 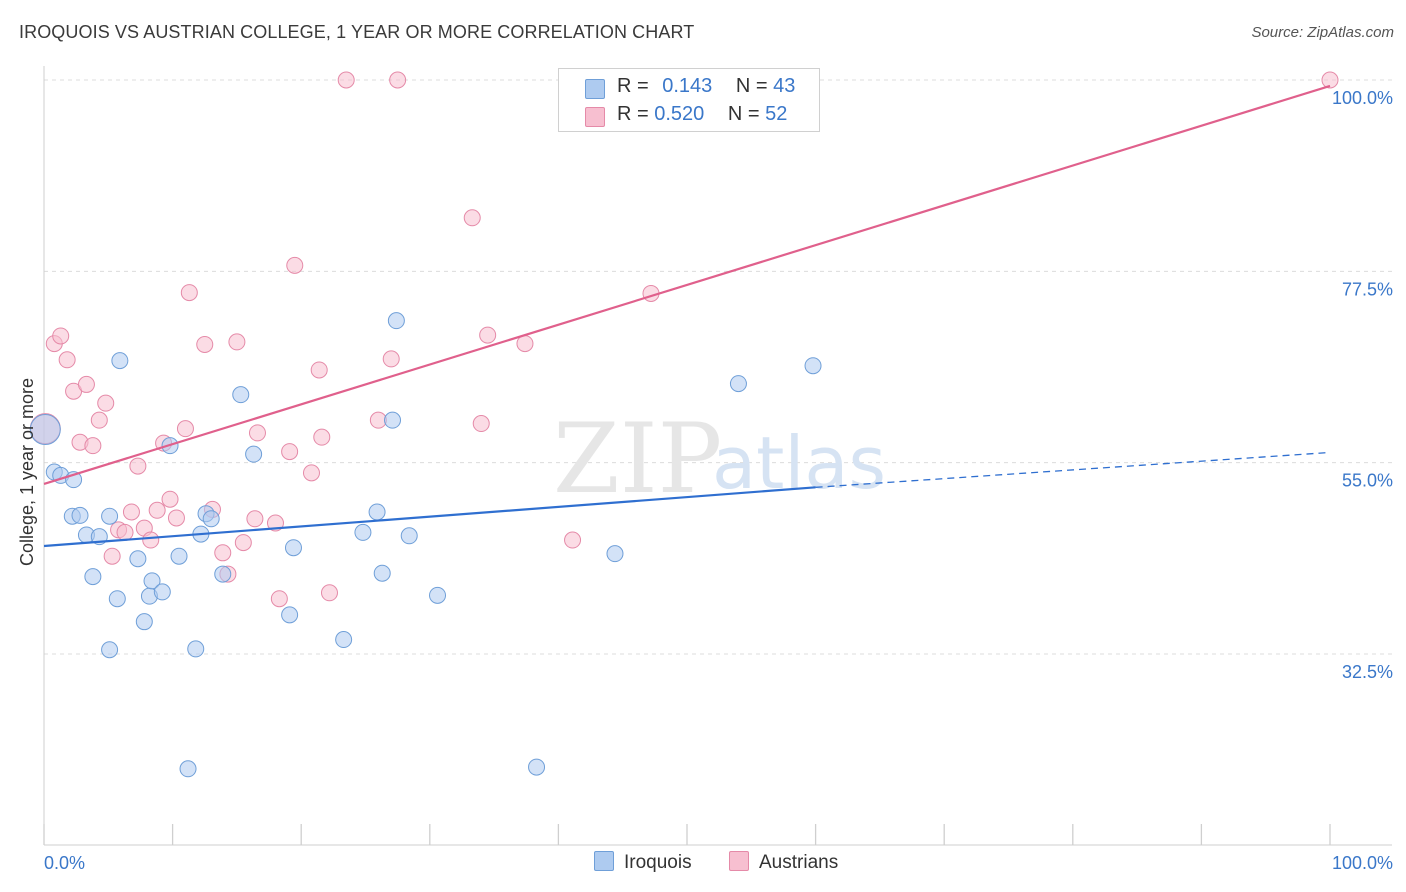 I want to click on legend-row-iroquois: R = 0.143 N = 43, so click(x=690, y=87).